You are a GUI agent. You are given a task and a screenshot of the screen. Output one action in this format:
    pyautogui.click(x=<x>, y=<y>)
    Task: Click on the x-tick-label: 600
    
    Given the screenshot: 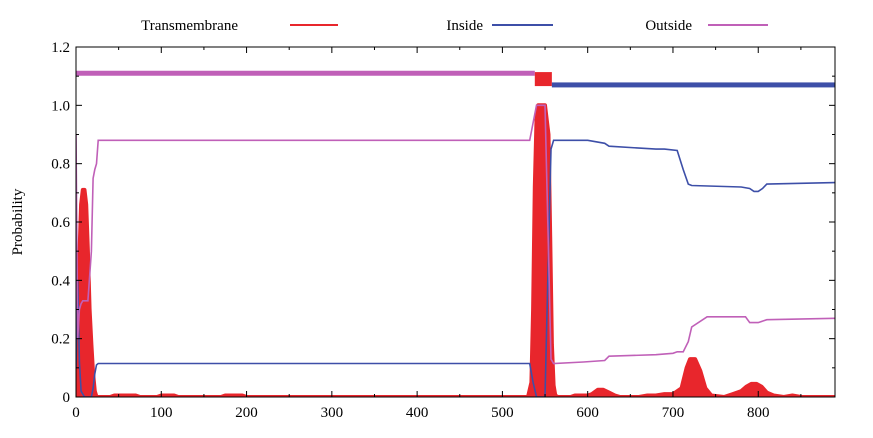 What is the action you would take?
    pyautogui.click(x=587, y=413)
    